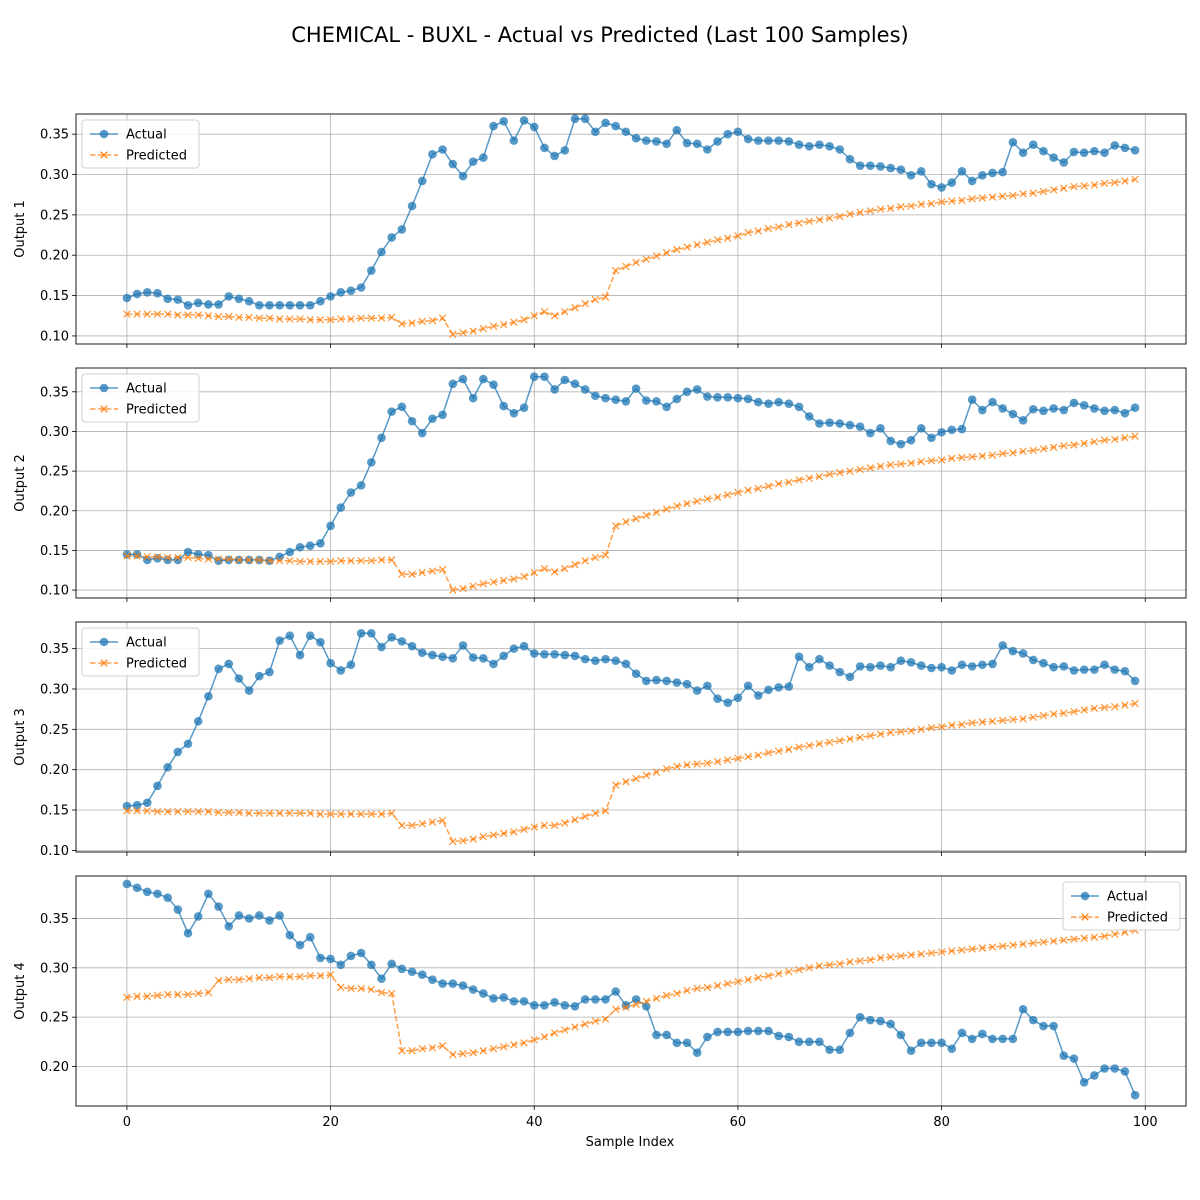 This screenshot has height=1200, width=1200. Describe the element at coordinates (146, 135) in the screenshot. I see `legend-label-actual: Actual` at that location.